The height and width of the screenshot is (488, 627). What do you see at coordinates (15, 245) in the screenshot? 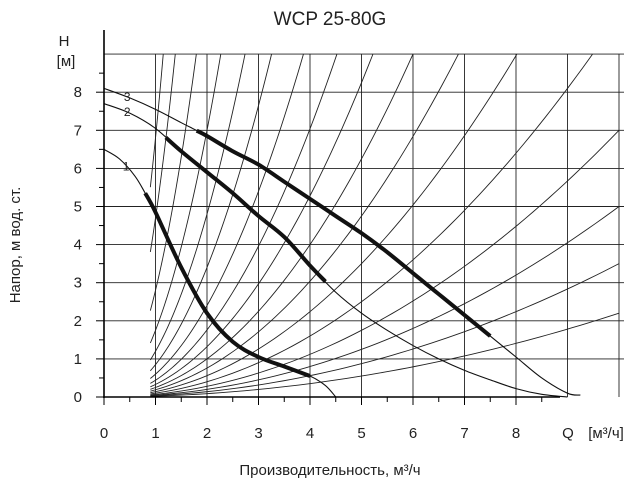
I see `y-axis-label: Напор, м вод. ст.` at bounding box center [15, 245].